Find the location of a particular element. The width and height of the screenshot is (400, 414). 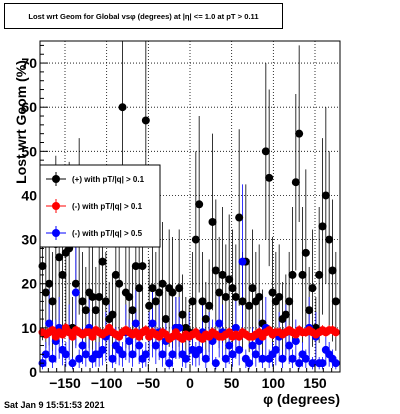

x-tick-label: −50 is located at coordinates (148, 383).